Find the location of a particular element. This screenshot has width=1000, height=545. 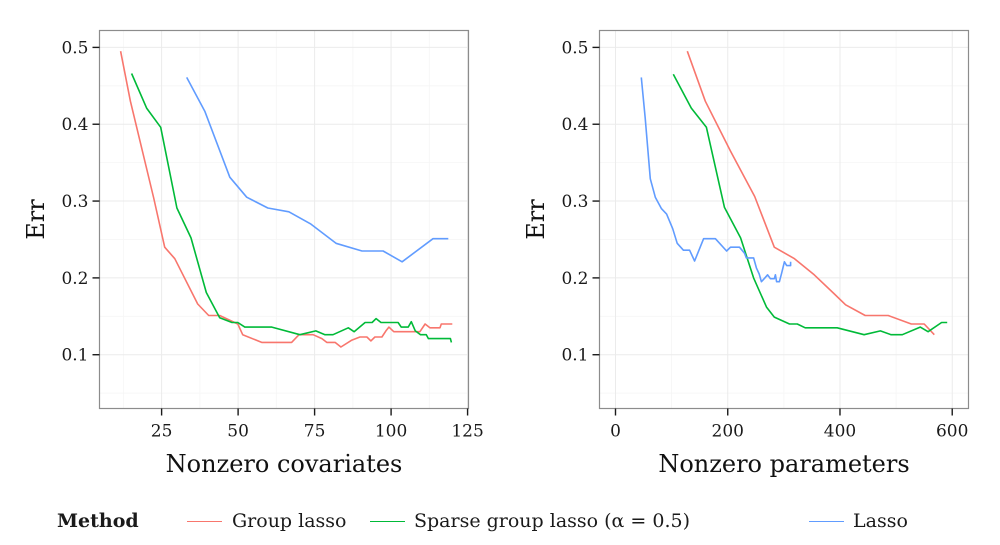

x-tick-label: 200 is located at coordinates (728, 432).